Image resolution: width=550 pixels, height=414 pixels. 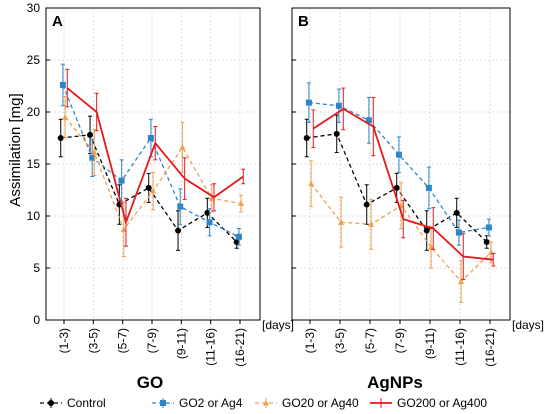 What do you see at coordinates (303, 21) in the screenshot?
I see `panel-letter: B` at bounding box center [303, 21].